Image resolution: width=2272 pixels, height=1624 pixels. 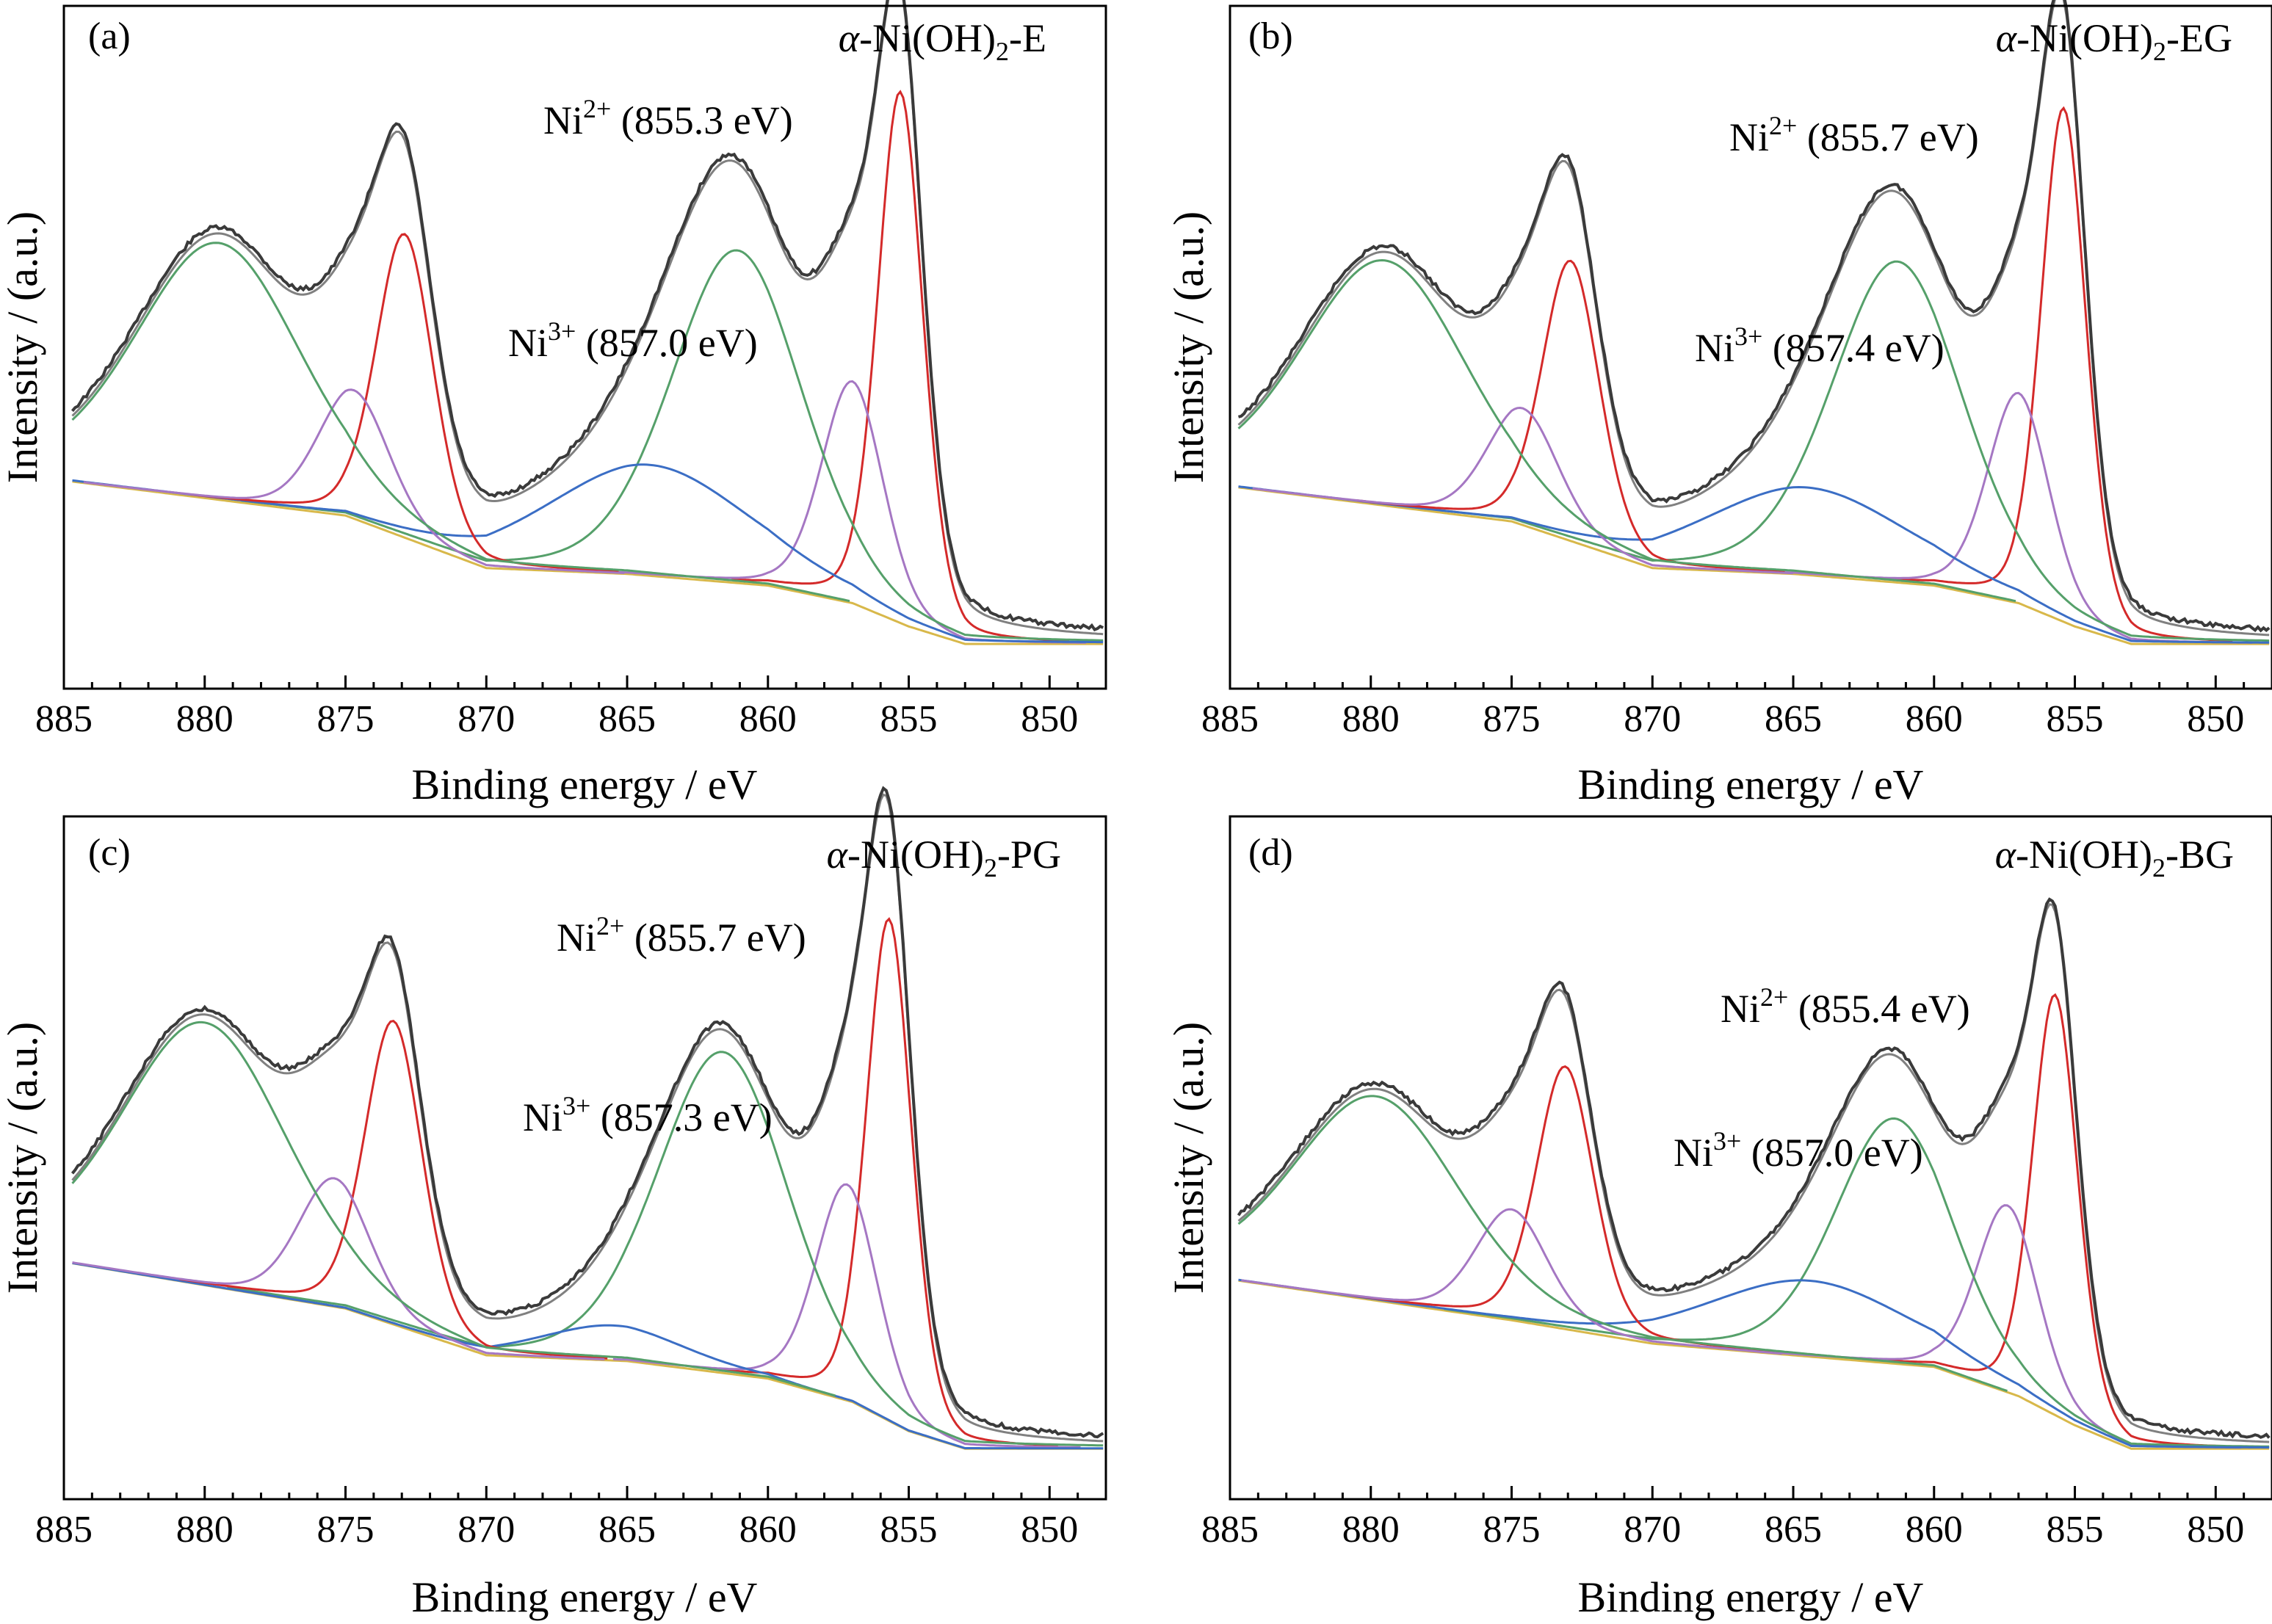 I want to click on background-line-d, so click(x=1754, y=1364).